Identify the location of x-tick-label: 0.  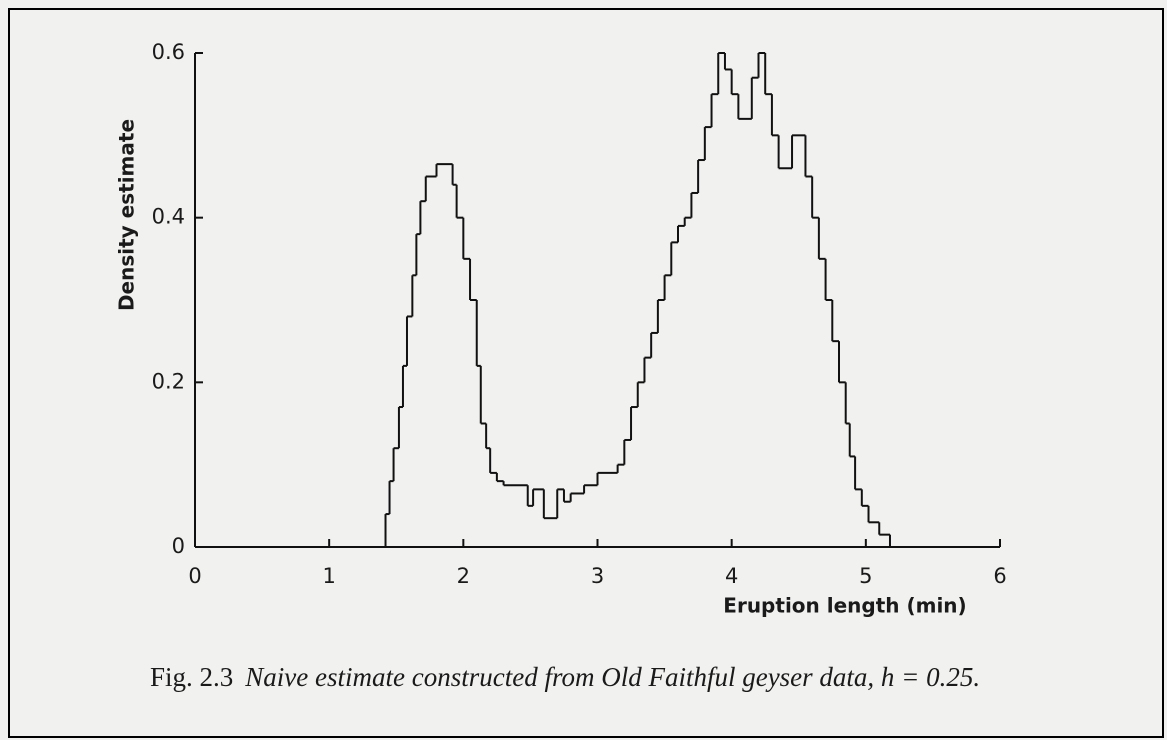
(194, 576).